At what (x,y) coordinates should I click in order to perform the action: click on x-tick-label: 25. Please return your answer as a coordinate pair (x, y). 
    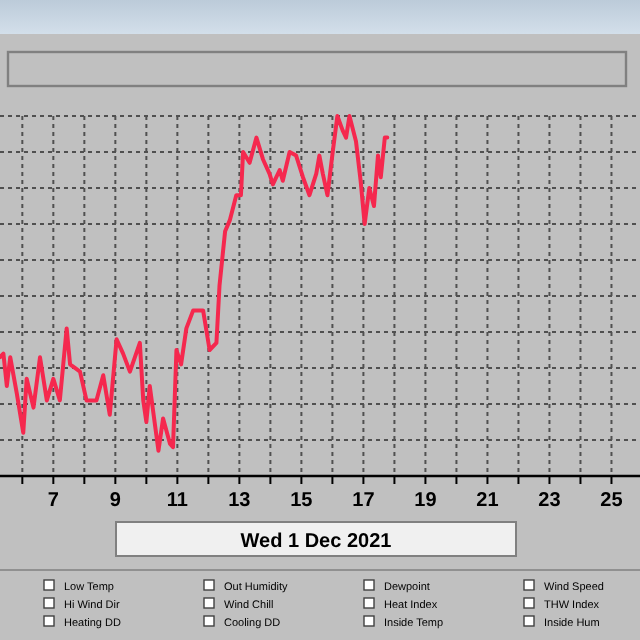
    Looking at the image, I should click on (612, 501).